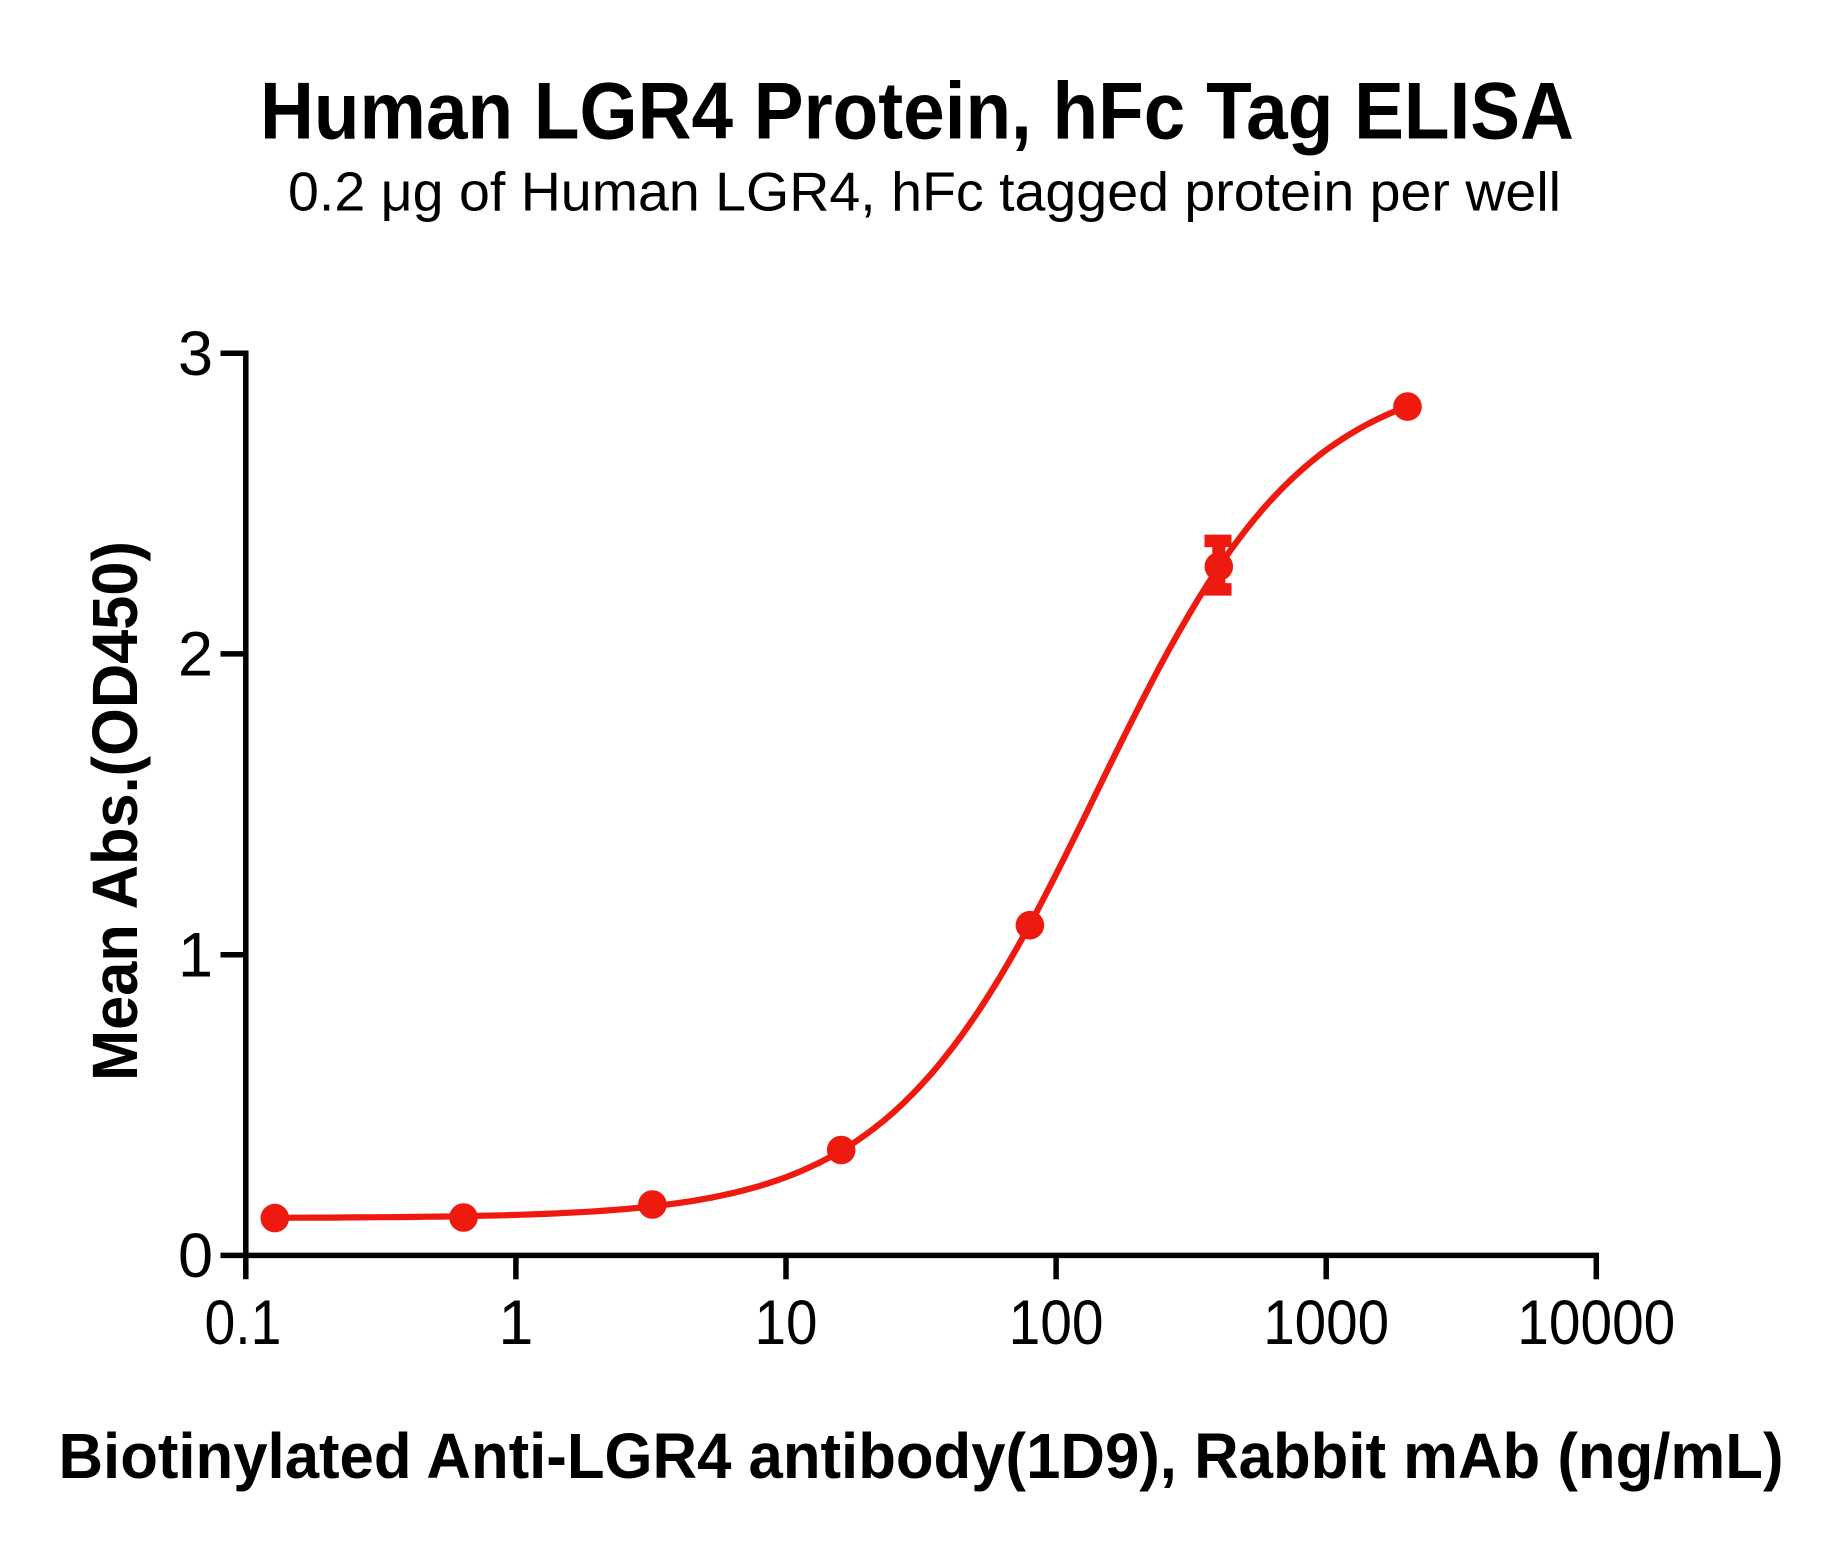  I want to click on svg-text: 10, so click(786, 1323).